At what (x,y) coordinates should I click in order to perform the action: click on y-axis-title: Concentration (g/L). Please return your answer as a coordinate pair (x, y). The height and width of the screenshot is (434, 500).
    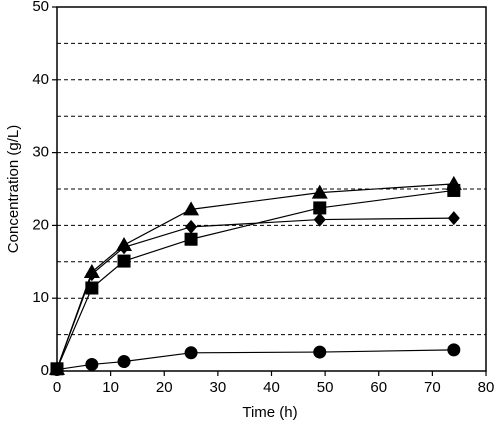
    Looking at the image, I should click on (13, 189).